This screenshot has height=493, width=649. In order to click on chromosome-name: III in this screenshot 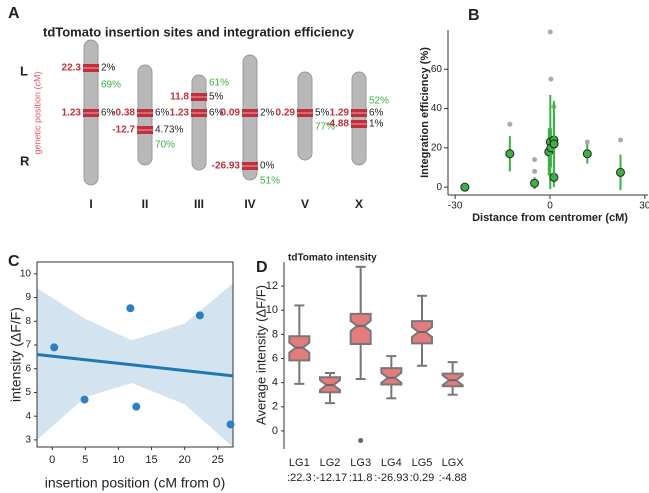, I will do `click(199, 204)`.